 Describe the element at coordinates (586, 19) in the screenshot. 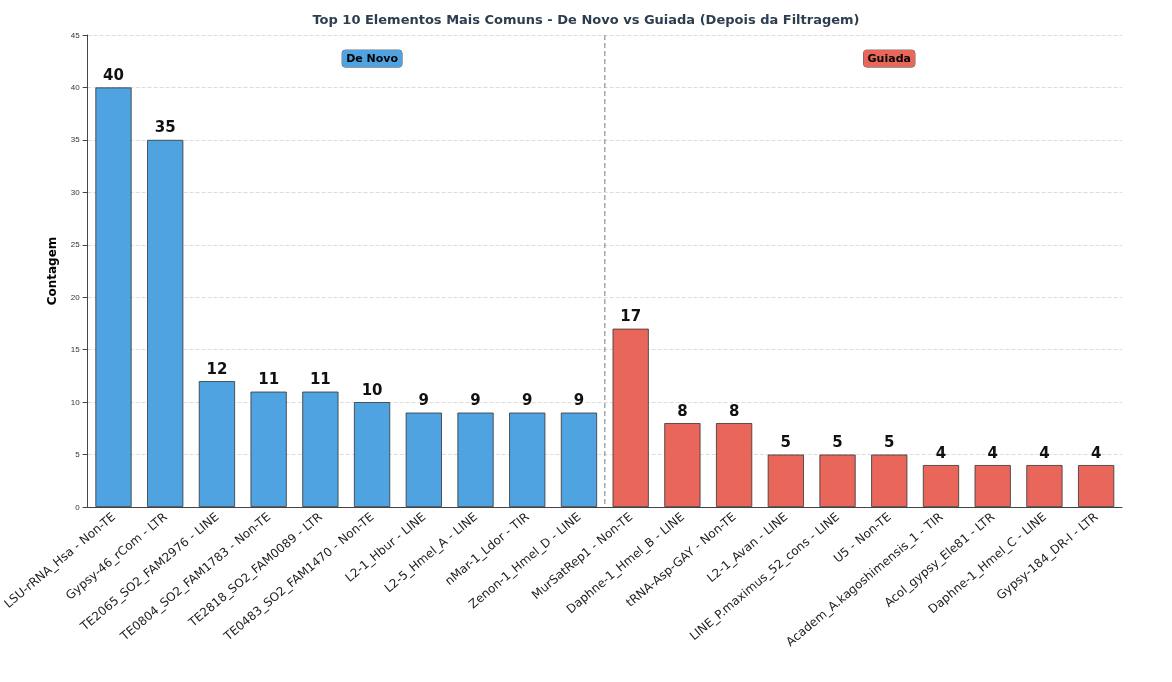

I see `chart-title: Top 10 Elementos Mais Comuns - De Novo vs Guiada (Depois da Filtragem)` at that location.